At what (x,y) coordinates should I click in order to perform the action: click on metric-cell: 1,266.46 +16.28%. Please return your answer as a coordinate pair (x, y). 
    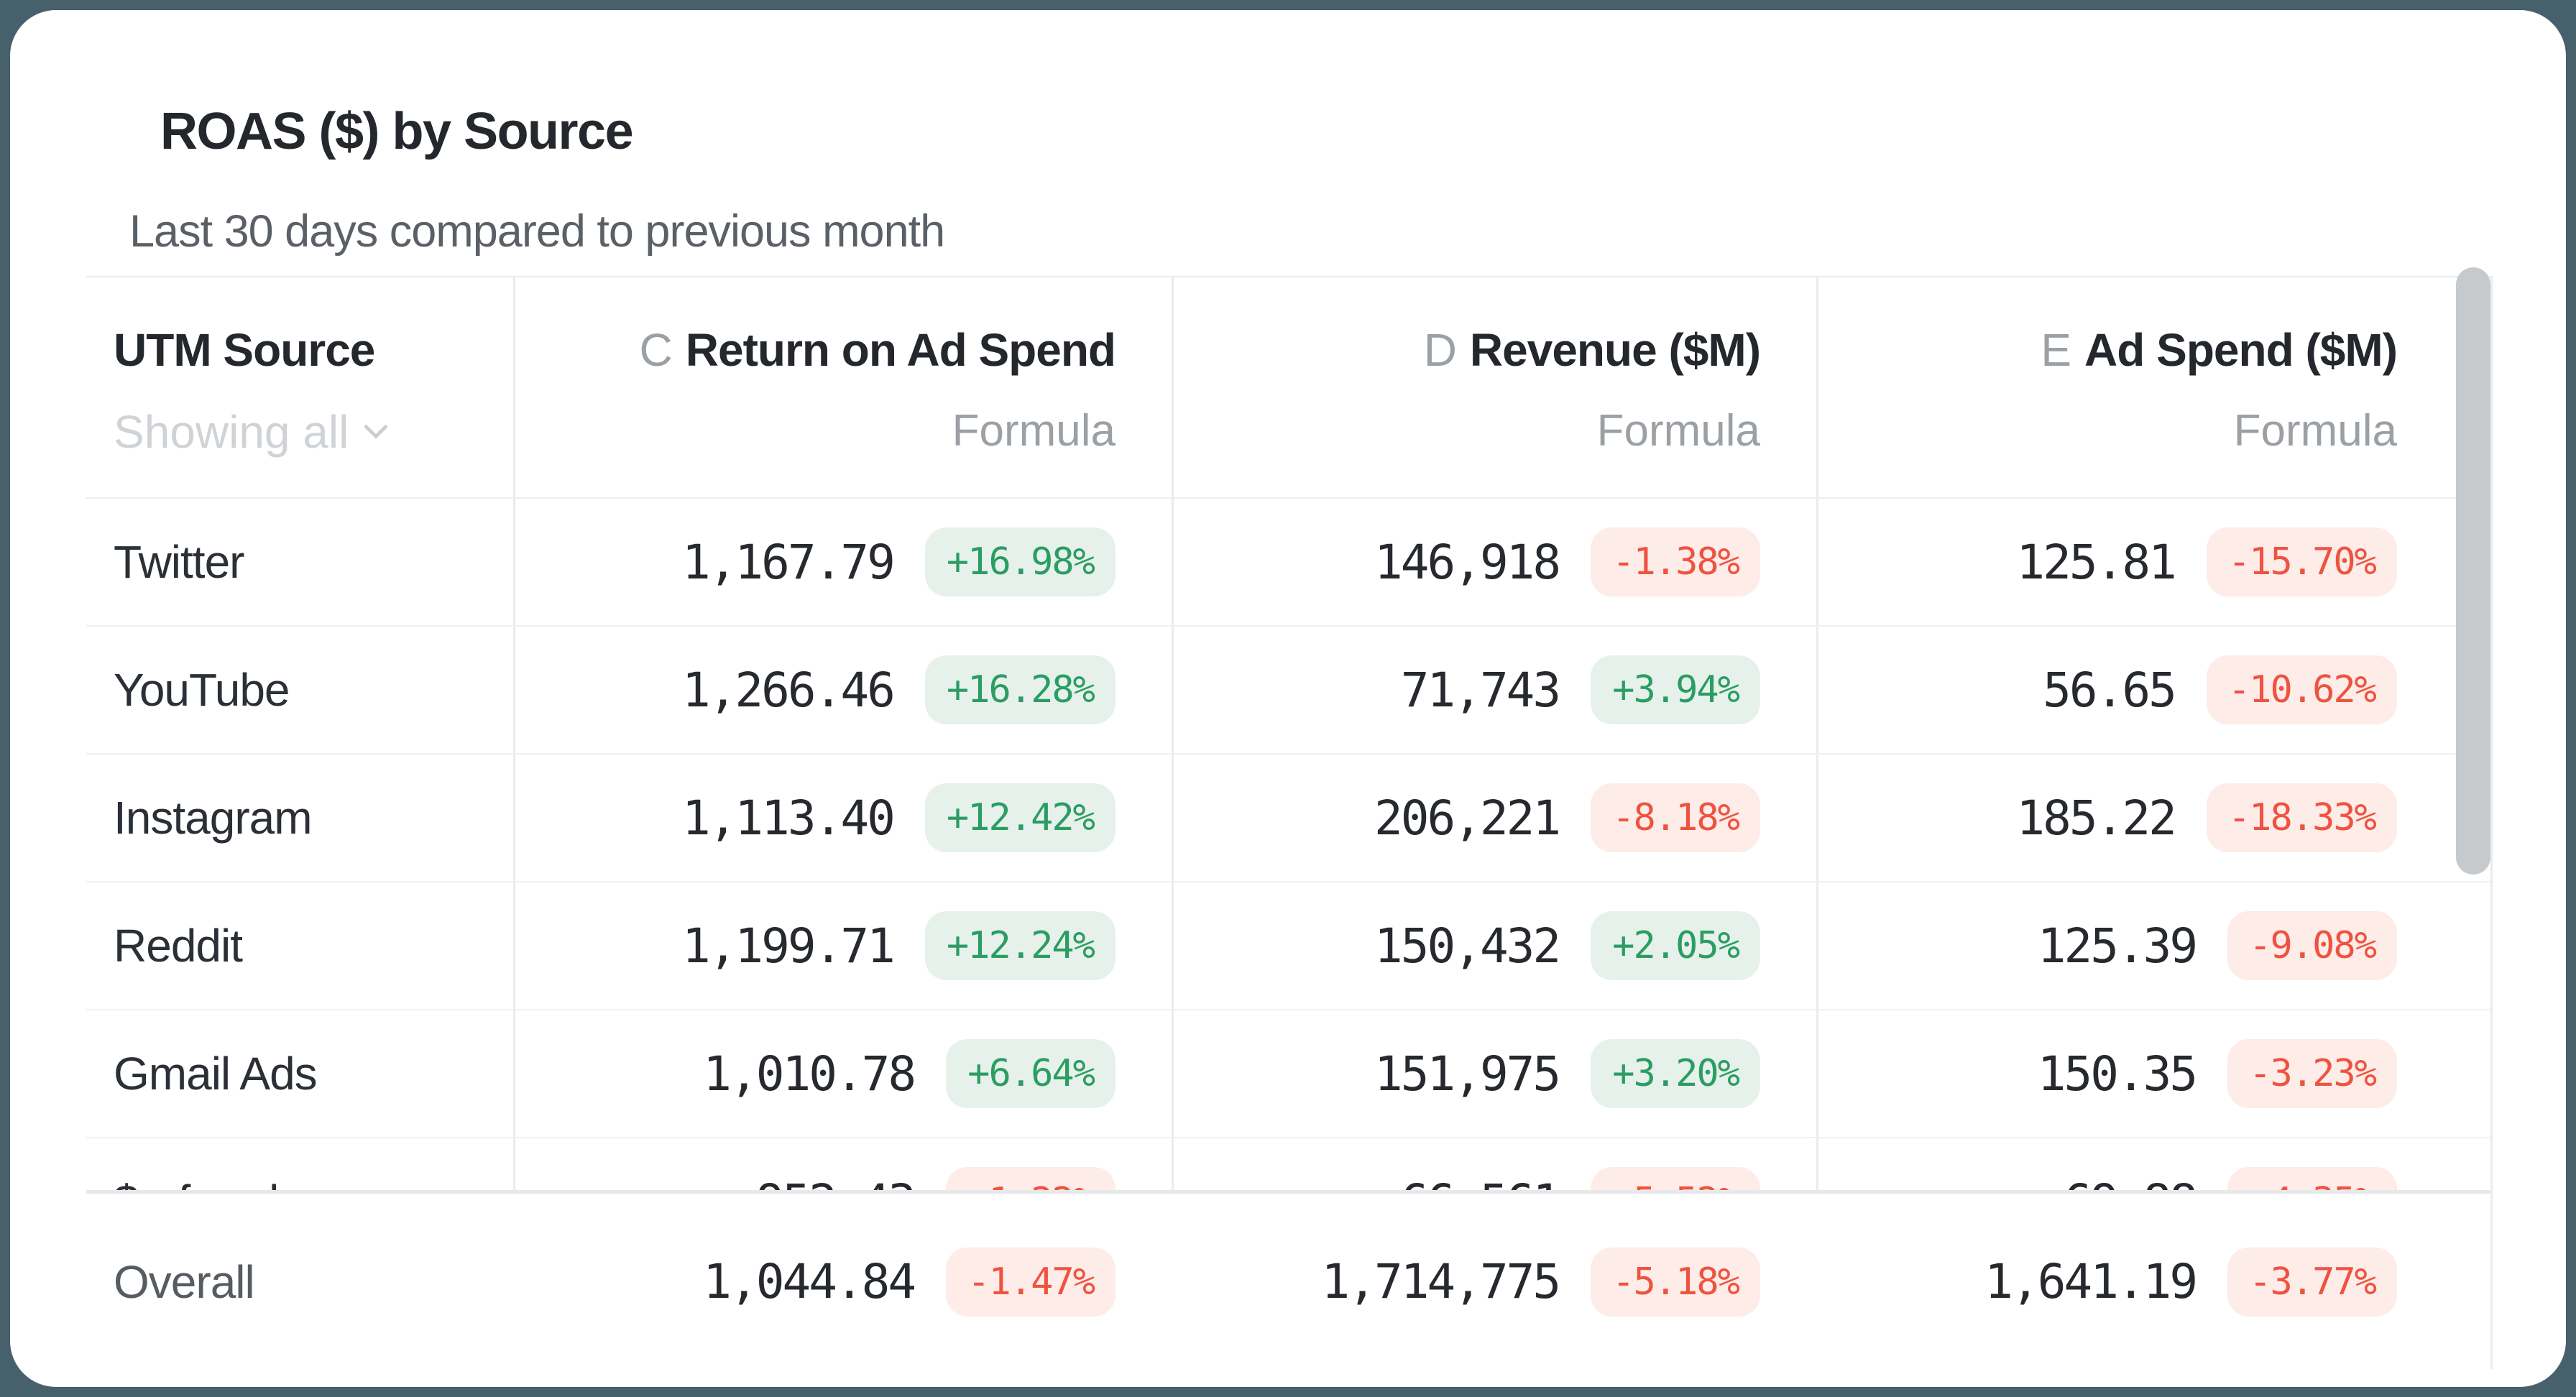
    Looking at the image, I should click on (842, 690).